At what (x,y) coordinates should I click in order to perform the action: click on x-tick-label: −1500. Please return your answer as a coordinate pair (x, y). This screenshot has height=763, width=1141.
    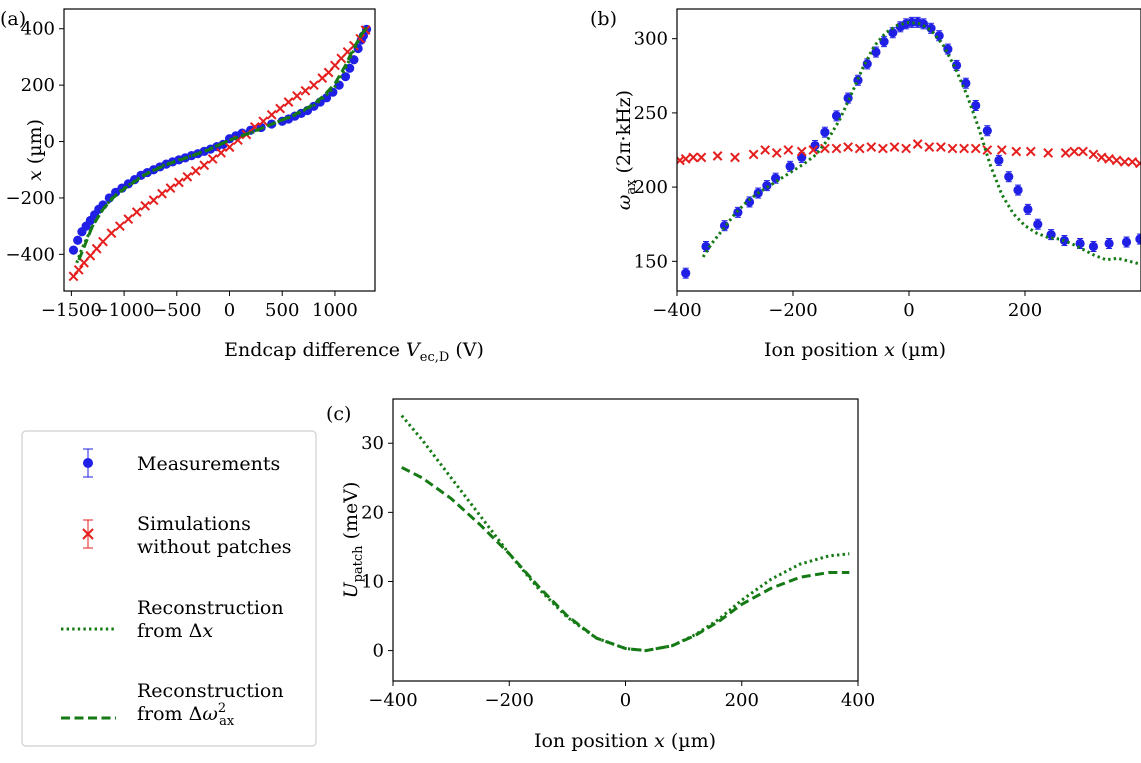
    Looking at the image, I should click on (71, 310).